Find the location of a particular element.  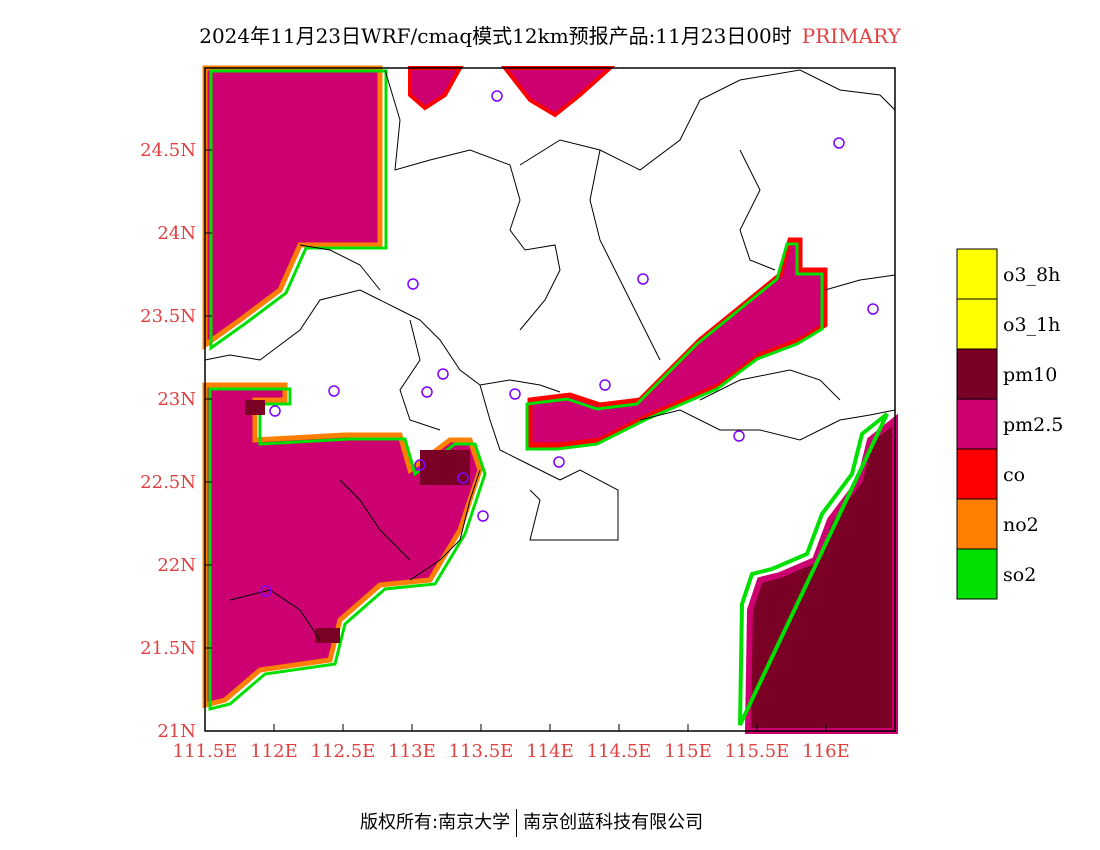

x-tick-label: 114E is located at coordinates (550, 751).